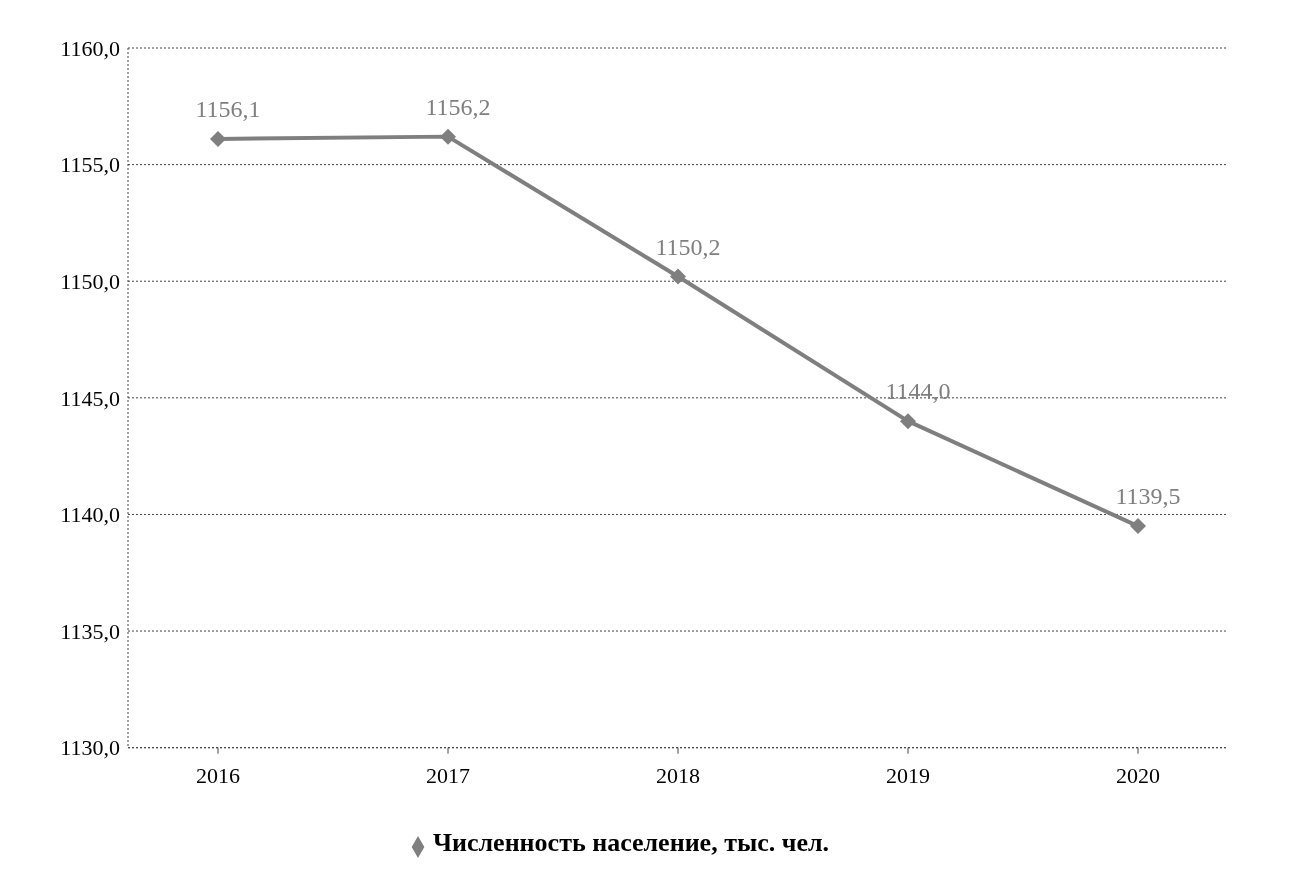 Image resolution: width=1292 pixels, height=877 pixels. Describe the element at coordinates (228, 108) in the screenshot. I see `data-label: 1156,1` at that location.